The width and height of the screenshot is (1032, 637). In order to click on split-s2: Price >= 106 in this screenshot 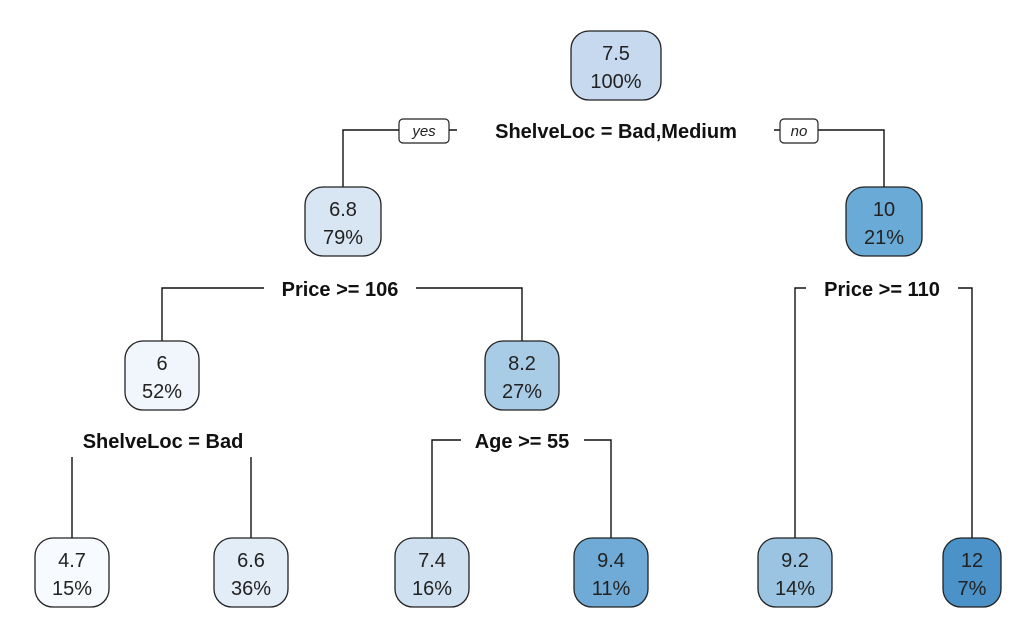, I will do `click(340, 289)`.